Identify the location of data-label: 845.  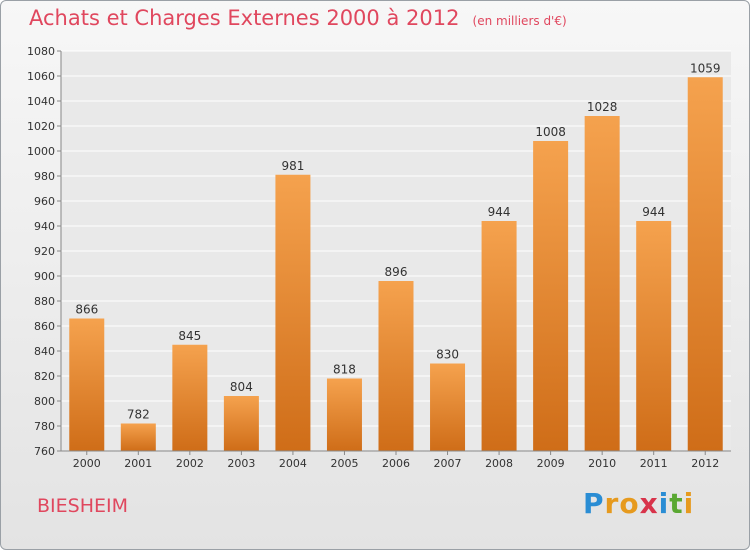
(189, 336).